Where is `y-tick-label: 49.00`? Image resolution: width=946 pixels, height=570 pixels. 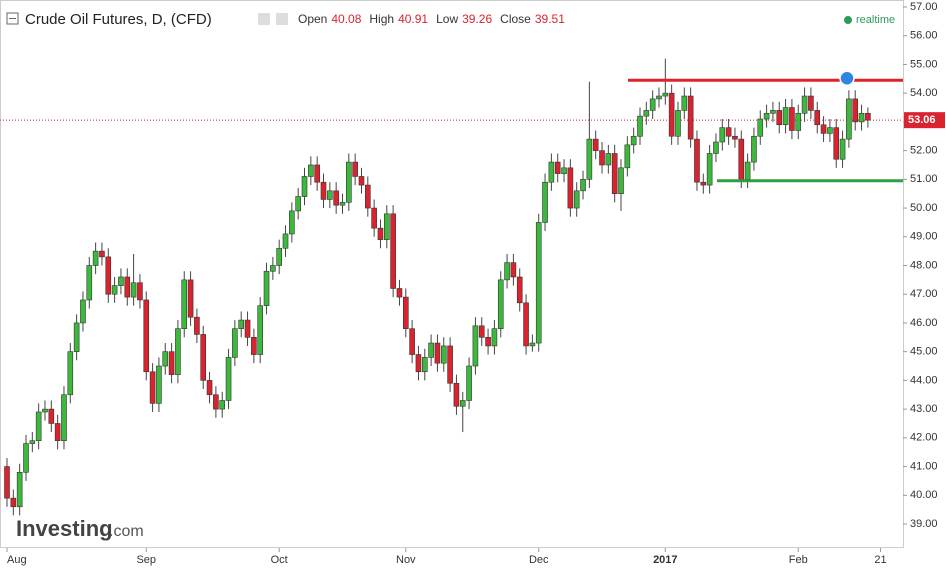 y-tick-label: 49.00 is located at coordinates (924, 237).